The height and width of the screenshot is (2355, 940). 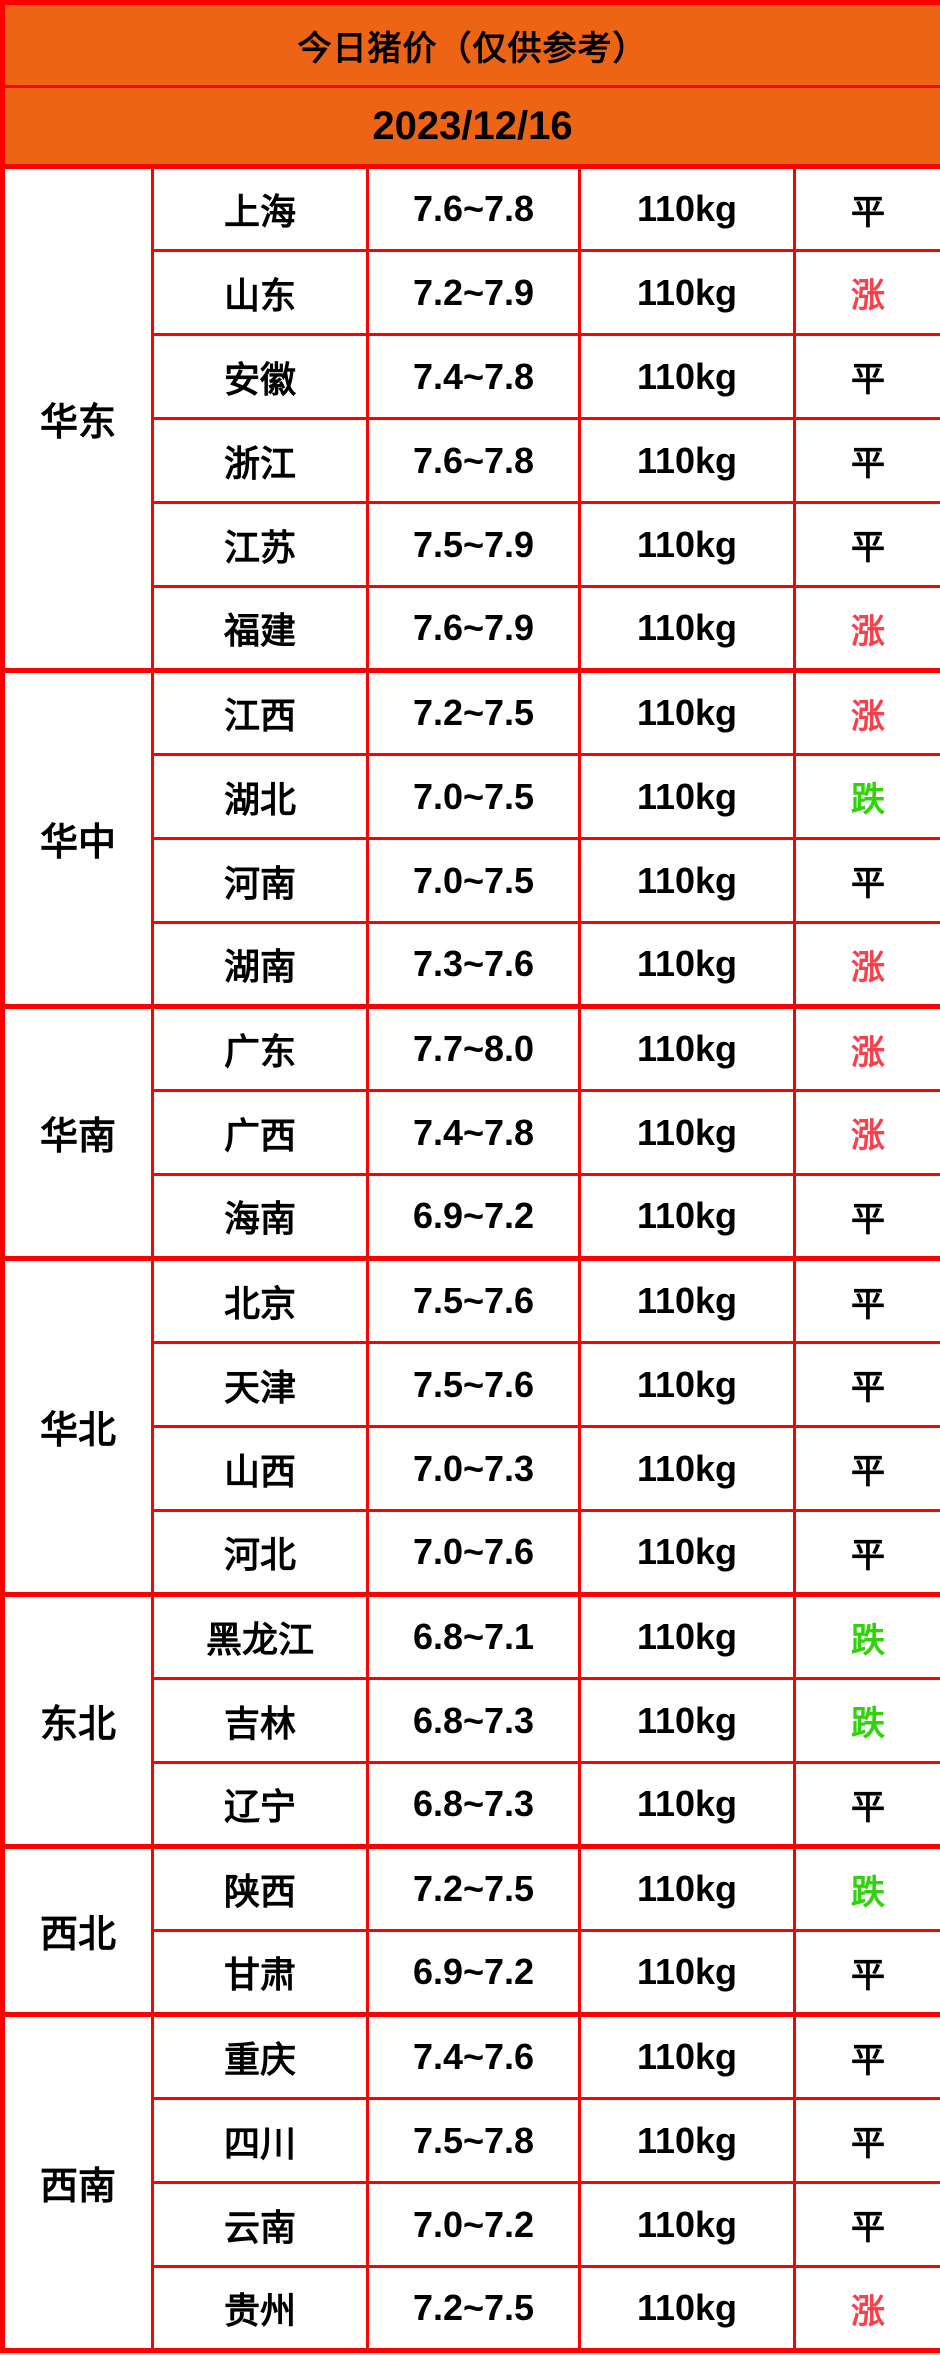 What do you see at coordinates (470, 44) in the screenshot?
I see `page-title: 今日猪价（仅供参考）` at bounding box center [470, 44].